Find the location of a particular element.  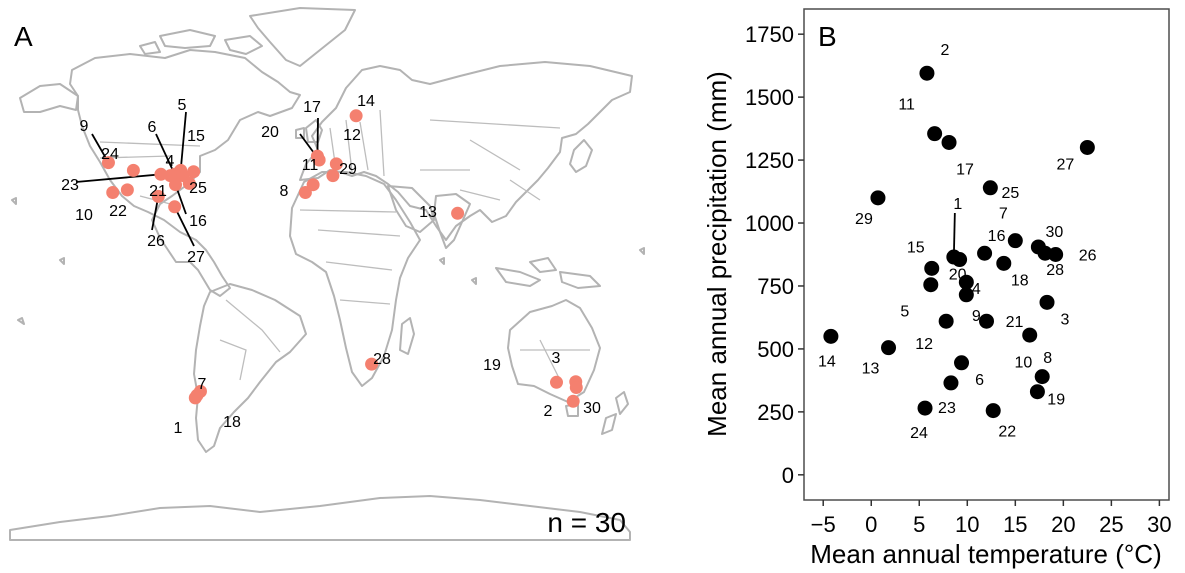

point-label-7: 7 is located at coordinates (1003, 214).